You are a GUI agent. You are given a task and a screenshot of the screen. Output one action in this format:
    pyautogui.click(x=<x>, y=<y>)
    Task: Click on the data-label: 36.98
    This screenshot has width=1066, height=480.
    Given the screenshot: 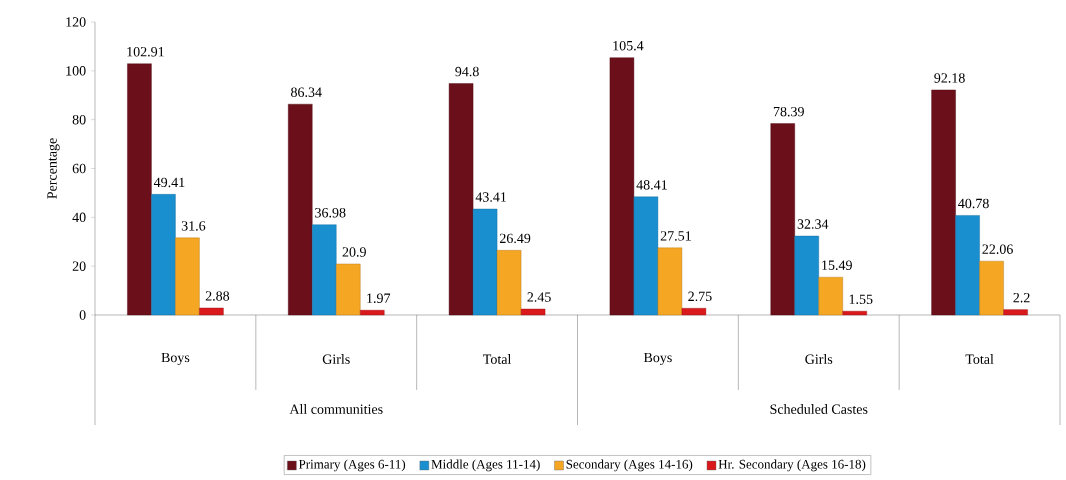 What is the action you would take?
    pyautogui.click(x=330, y=212)
    